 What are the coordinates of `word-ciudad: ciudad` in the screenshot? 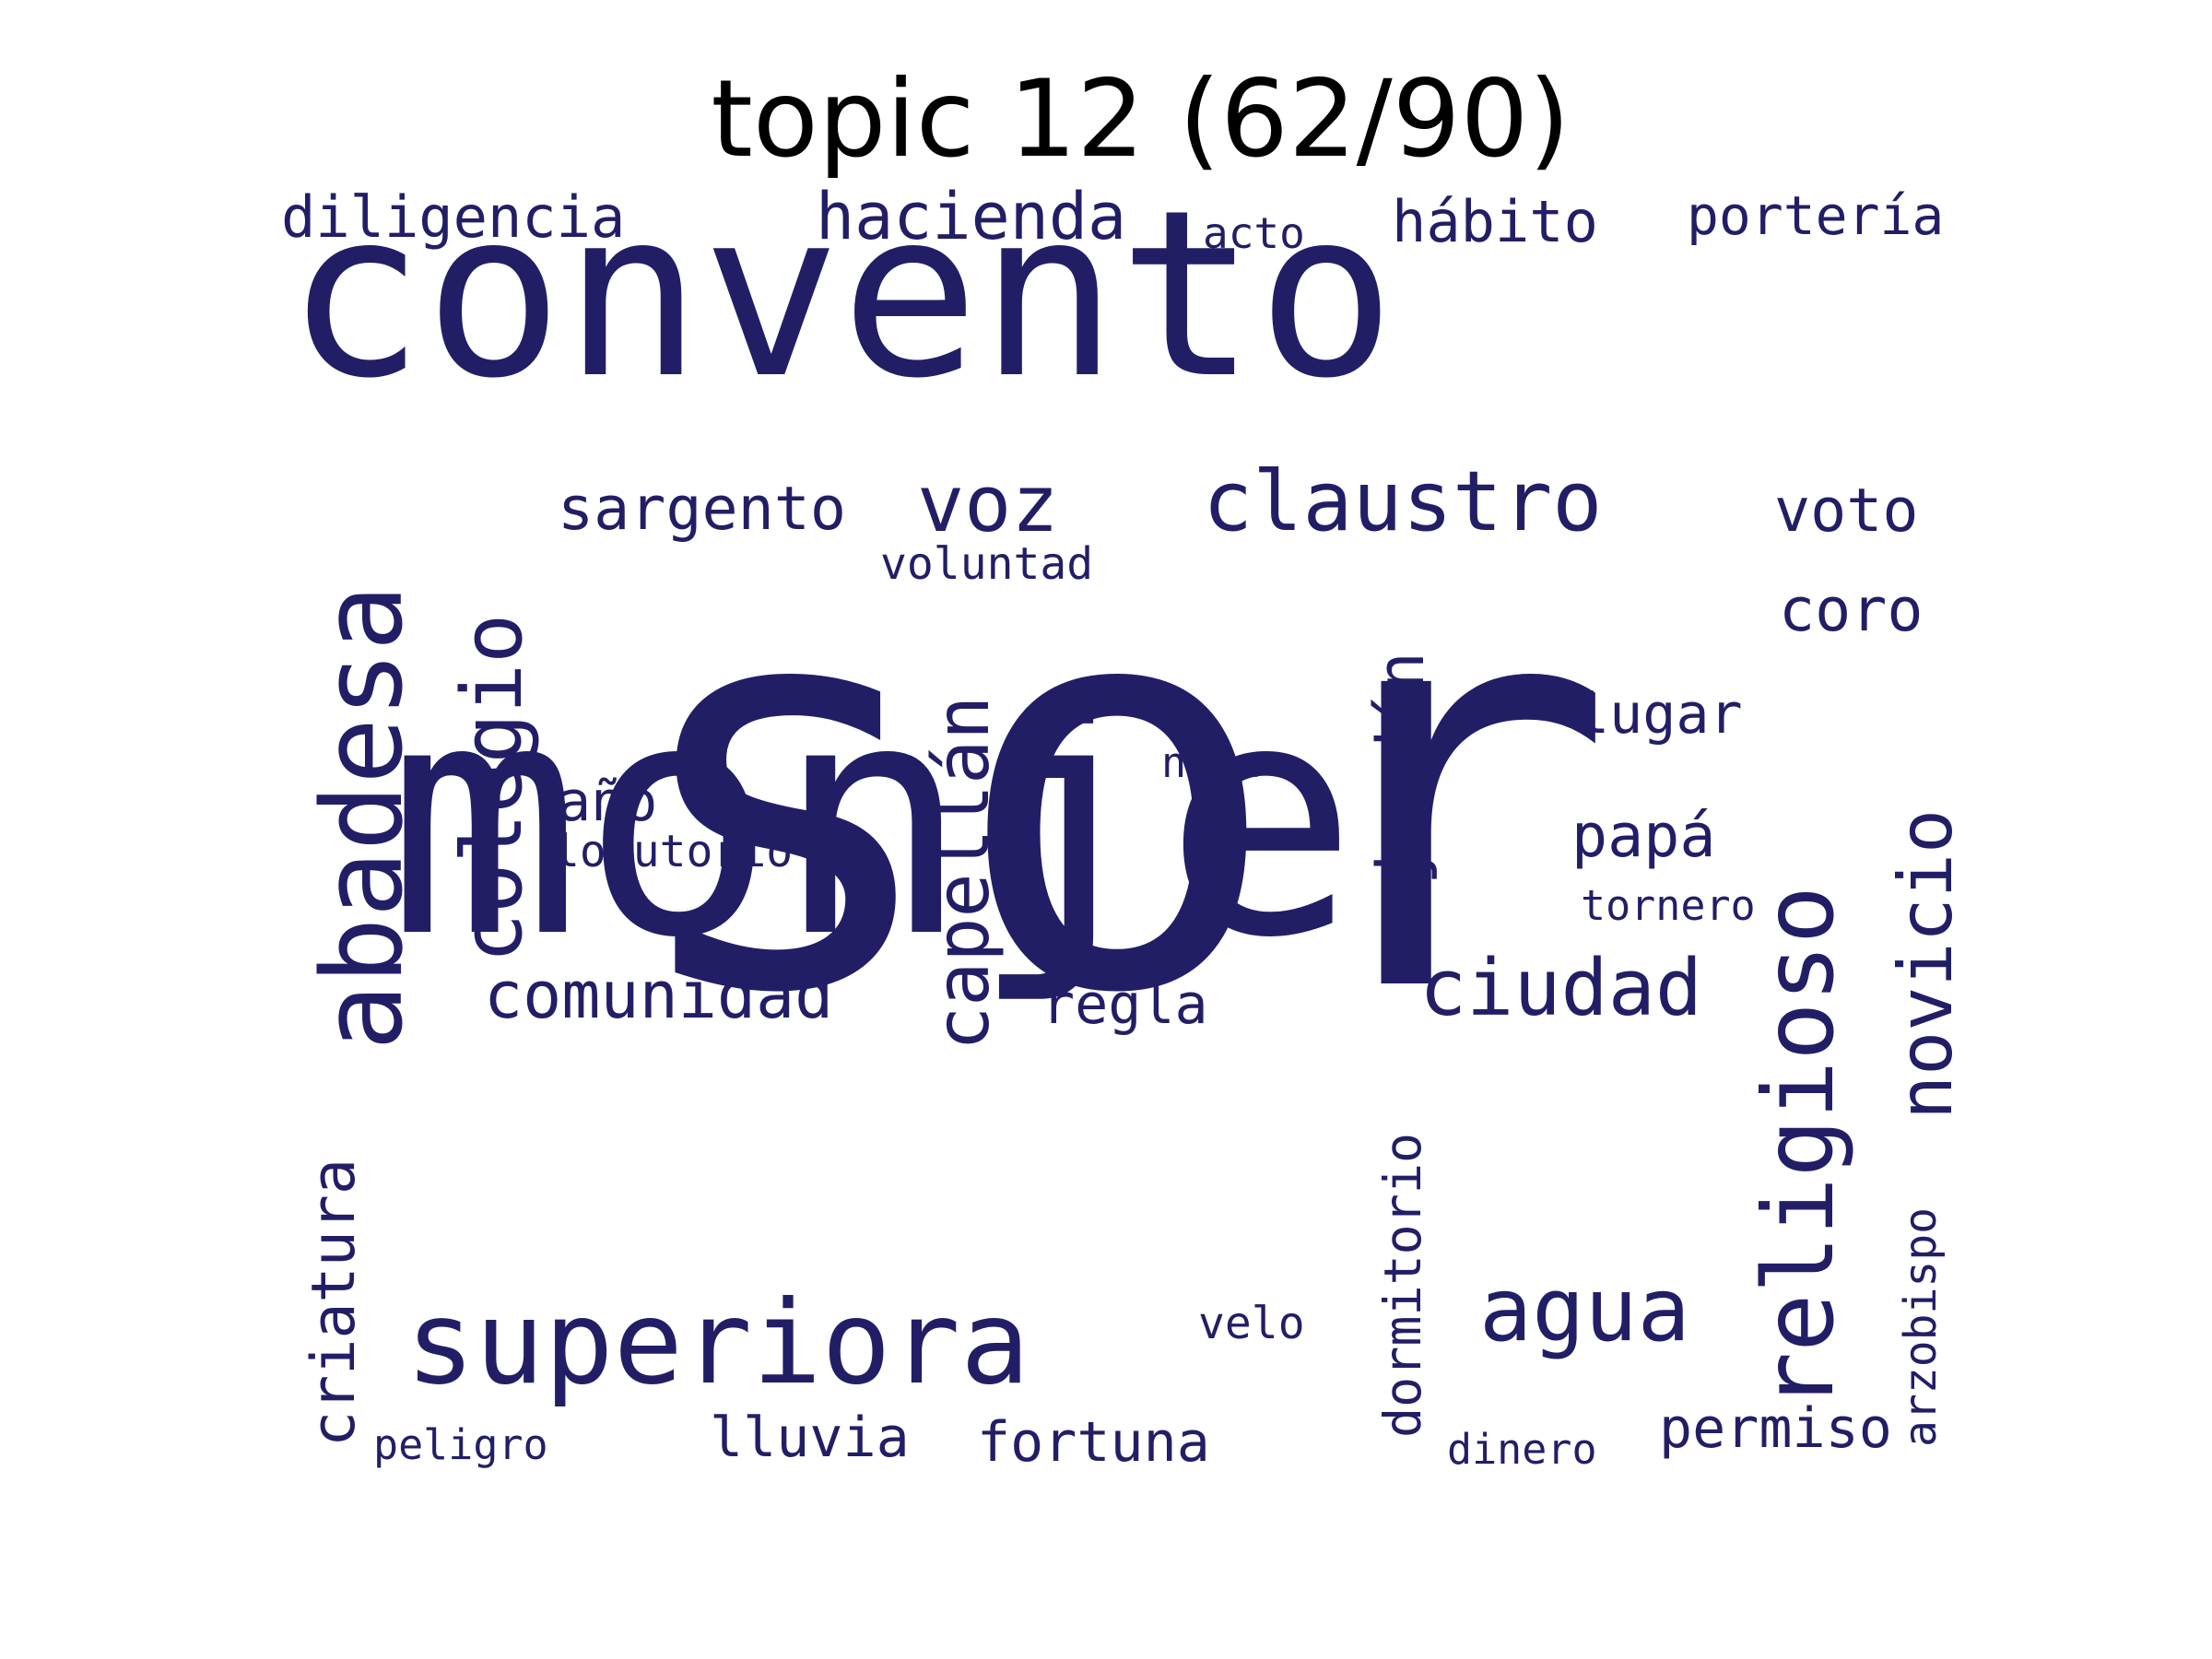 It's located at (1561, 988).